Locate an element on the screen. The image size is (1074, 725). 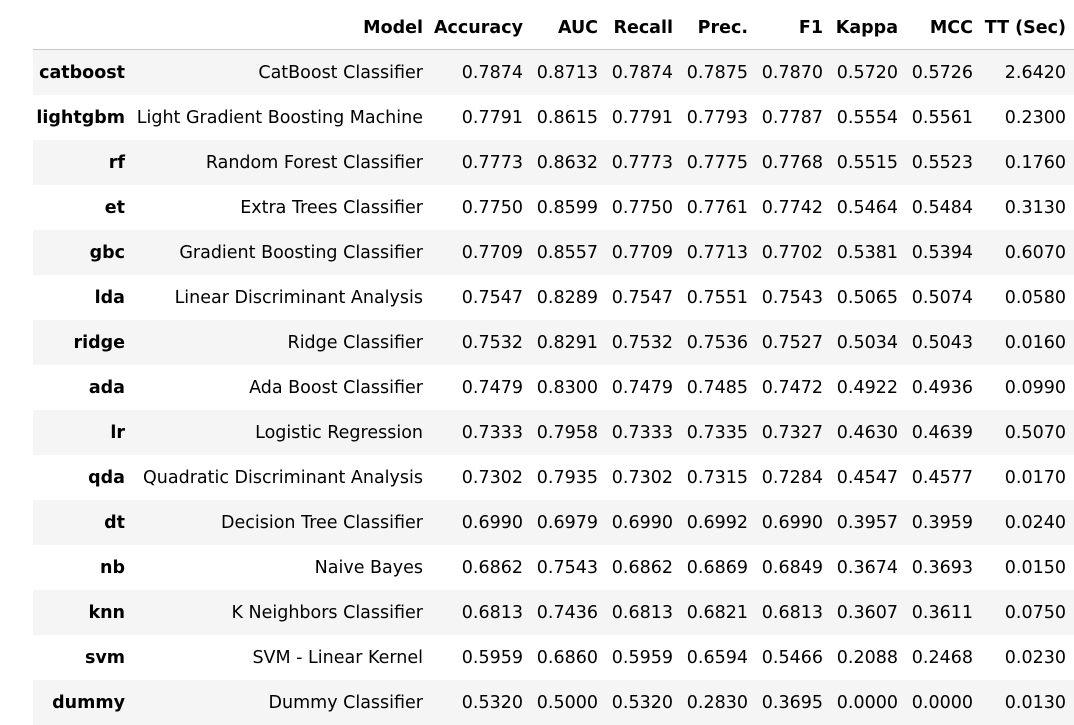
model-name-cell: CatBoost Classifier is located at coordinates (282, 73).